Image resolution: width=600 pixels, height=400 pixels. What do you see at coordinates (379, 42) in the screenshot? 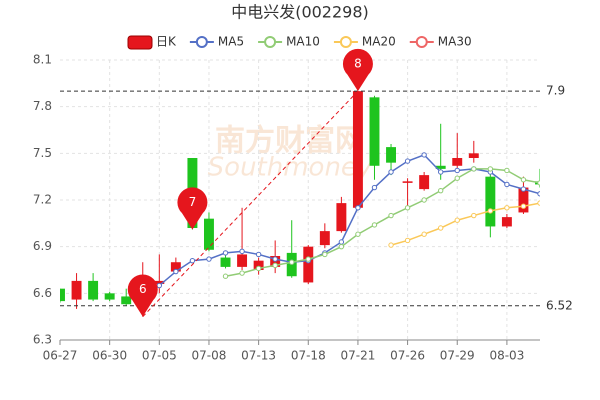
I see `legend-label: MA20` at bounding box center [379, 42].